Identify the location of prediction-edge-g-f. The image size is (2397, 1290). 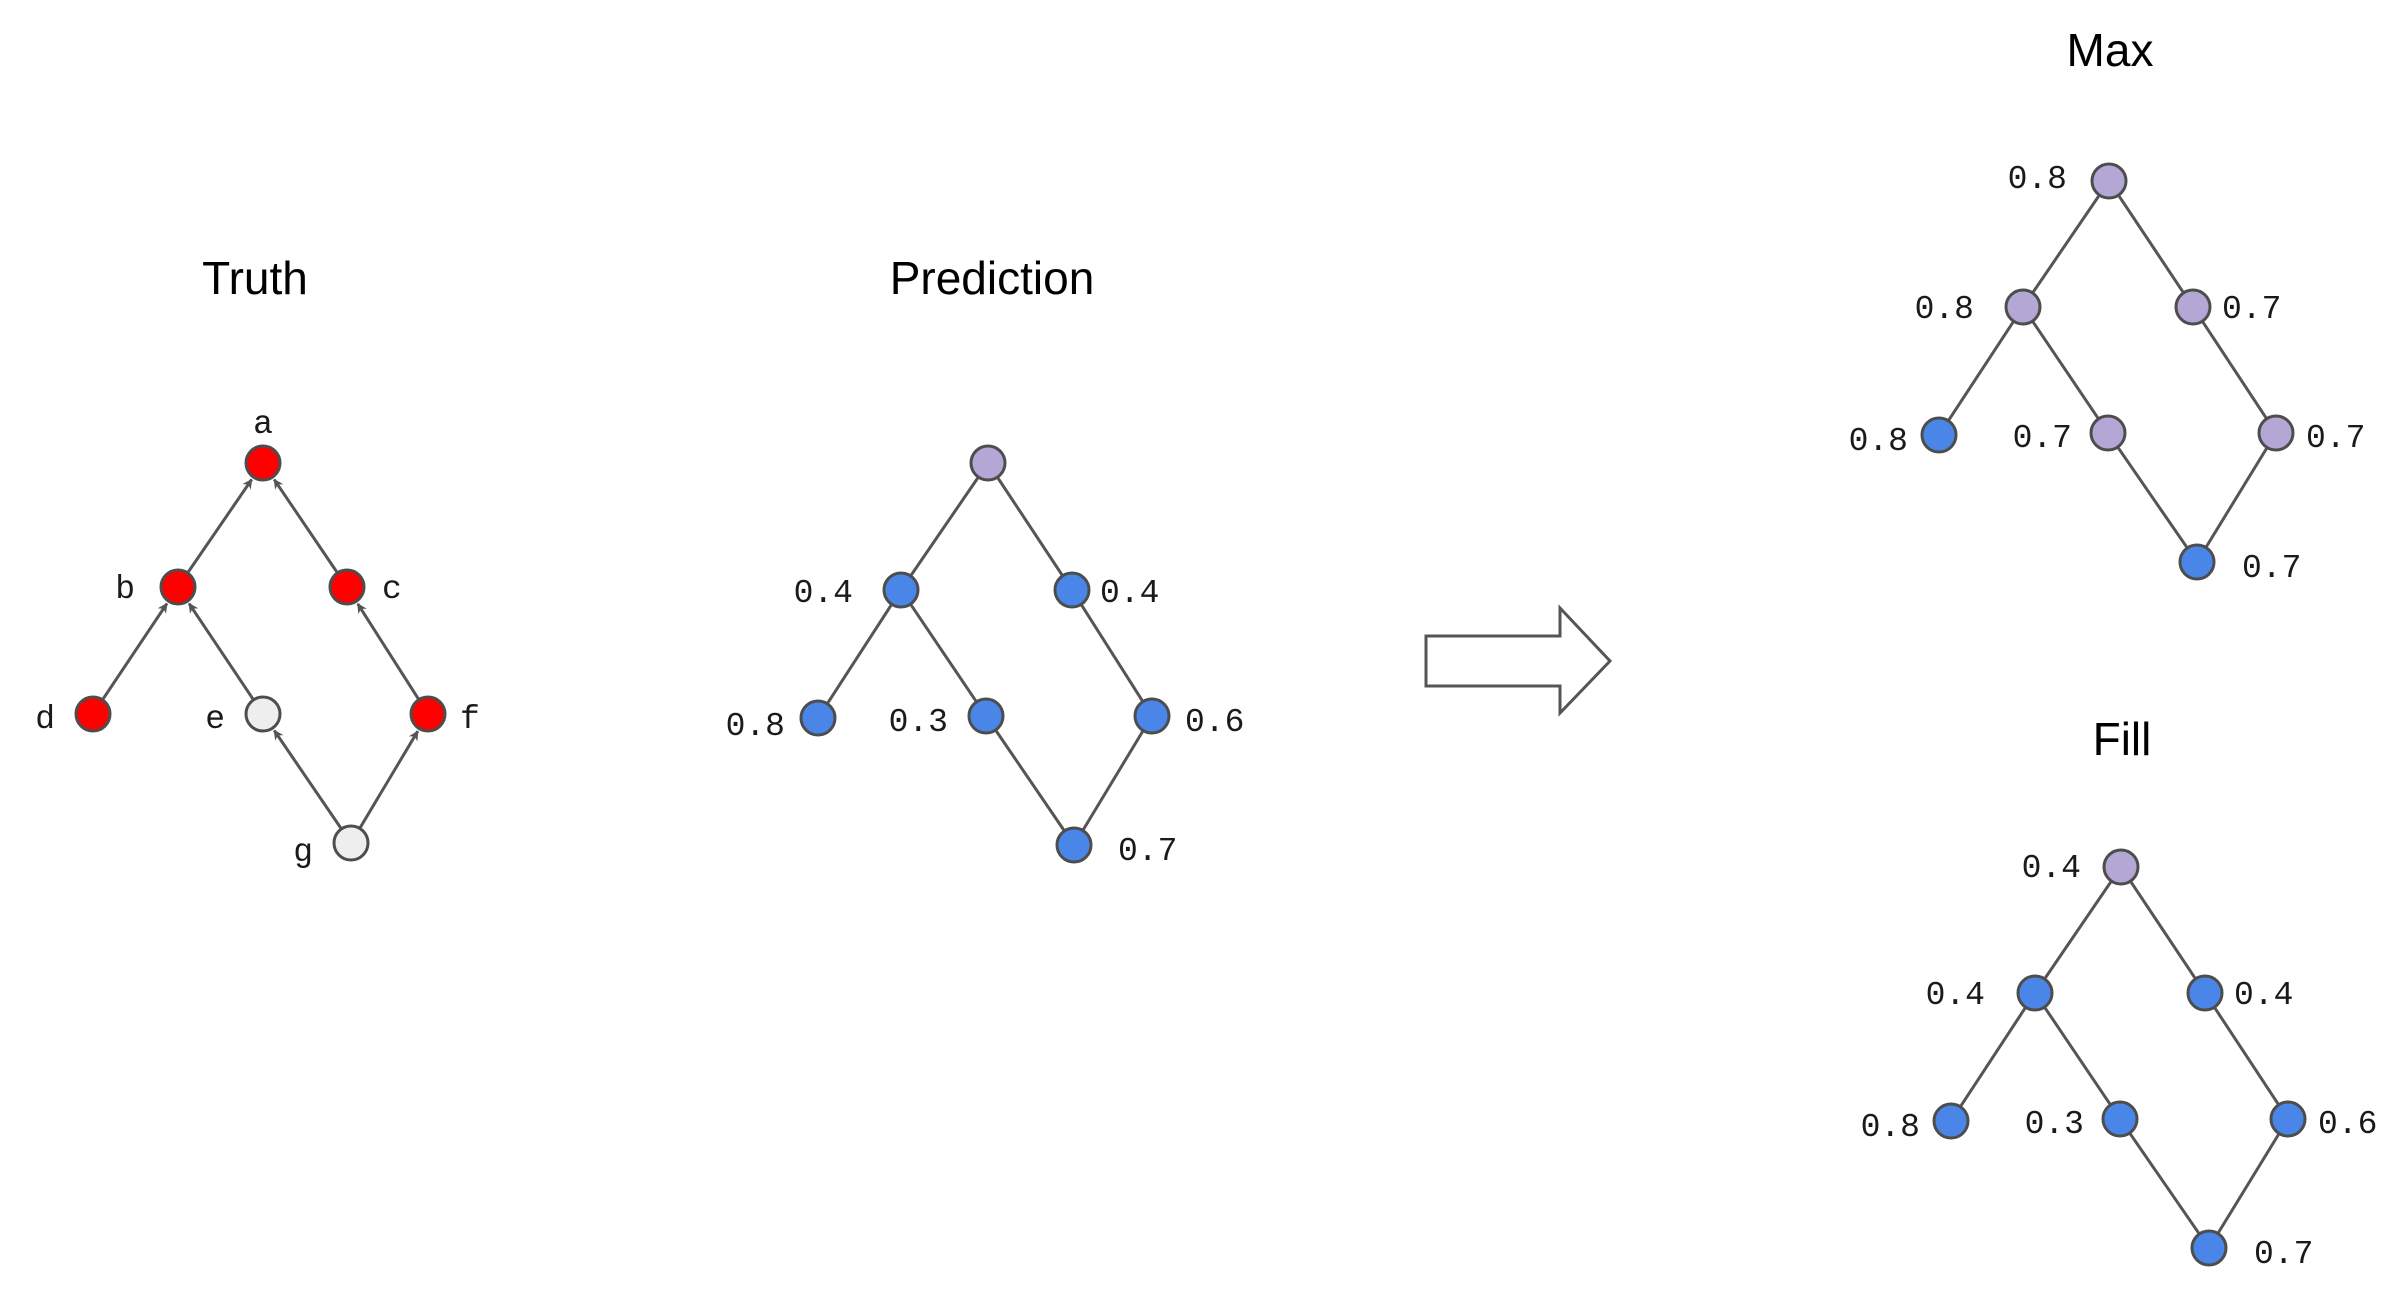
(1113, 780).